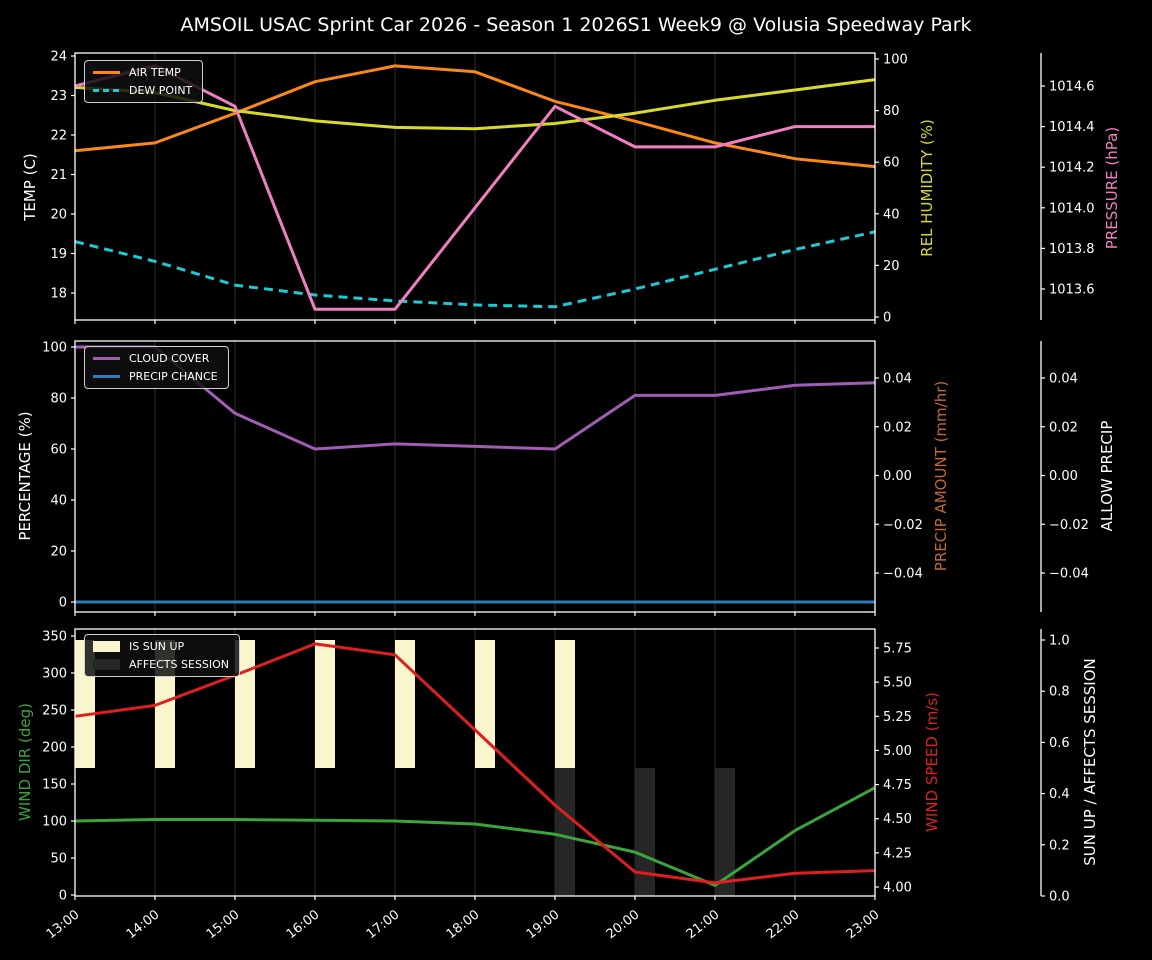  What do you see at coordinates (106, 90) in the screenshot?
I see `dew-point-swatch` at bounding box center [106, 90].